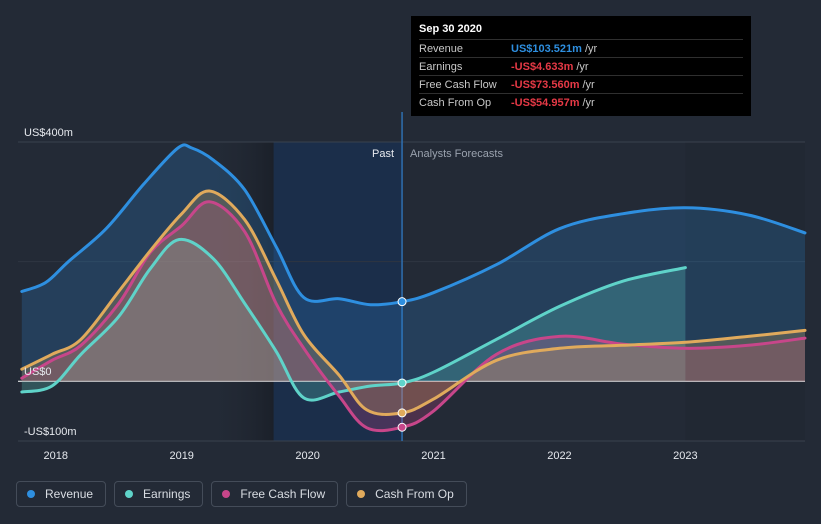 This screenshot has width=821, height=524. I want to click on x-tick-label: 2021, so click(433, 456).